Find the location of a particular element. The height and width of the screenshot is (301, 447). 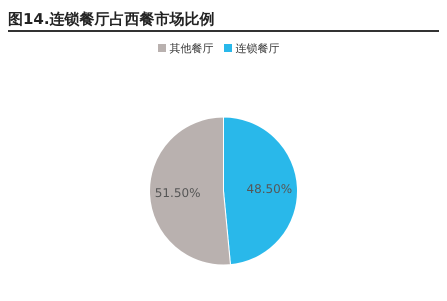

legend-label: 连锁餐厅 is located at coordinates (258, 48).